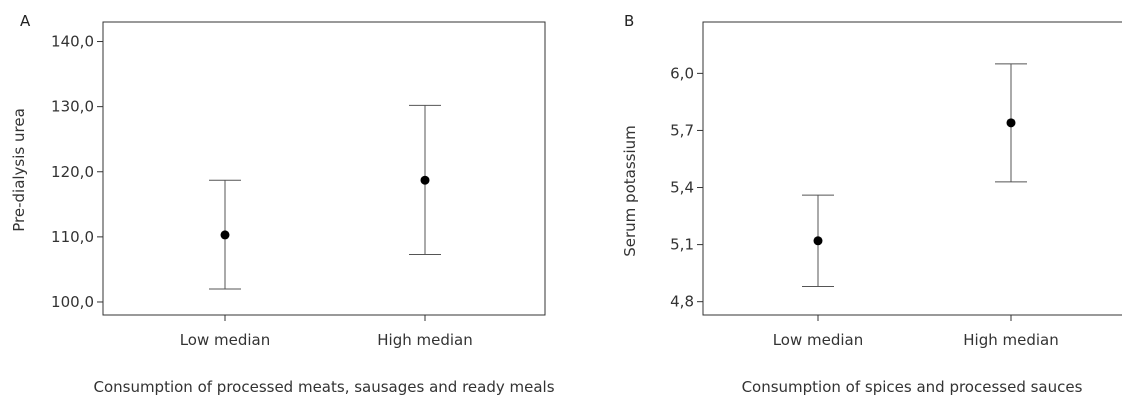  Describe the element at coordinates (682, 73) in the screenshot. I see `y-tick-label: 6,0` at that location.